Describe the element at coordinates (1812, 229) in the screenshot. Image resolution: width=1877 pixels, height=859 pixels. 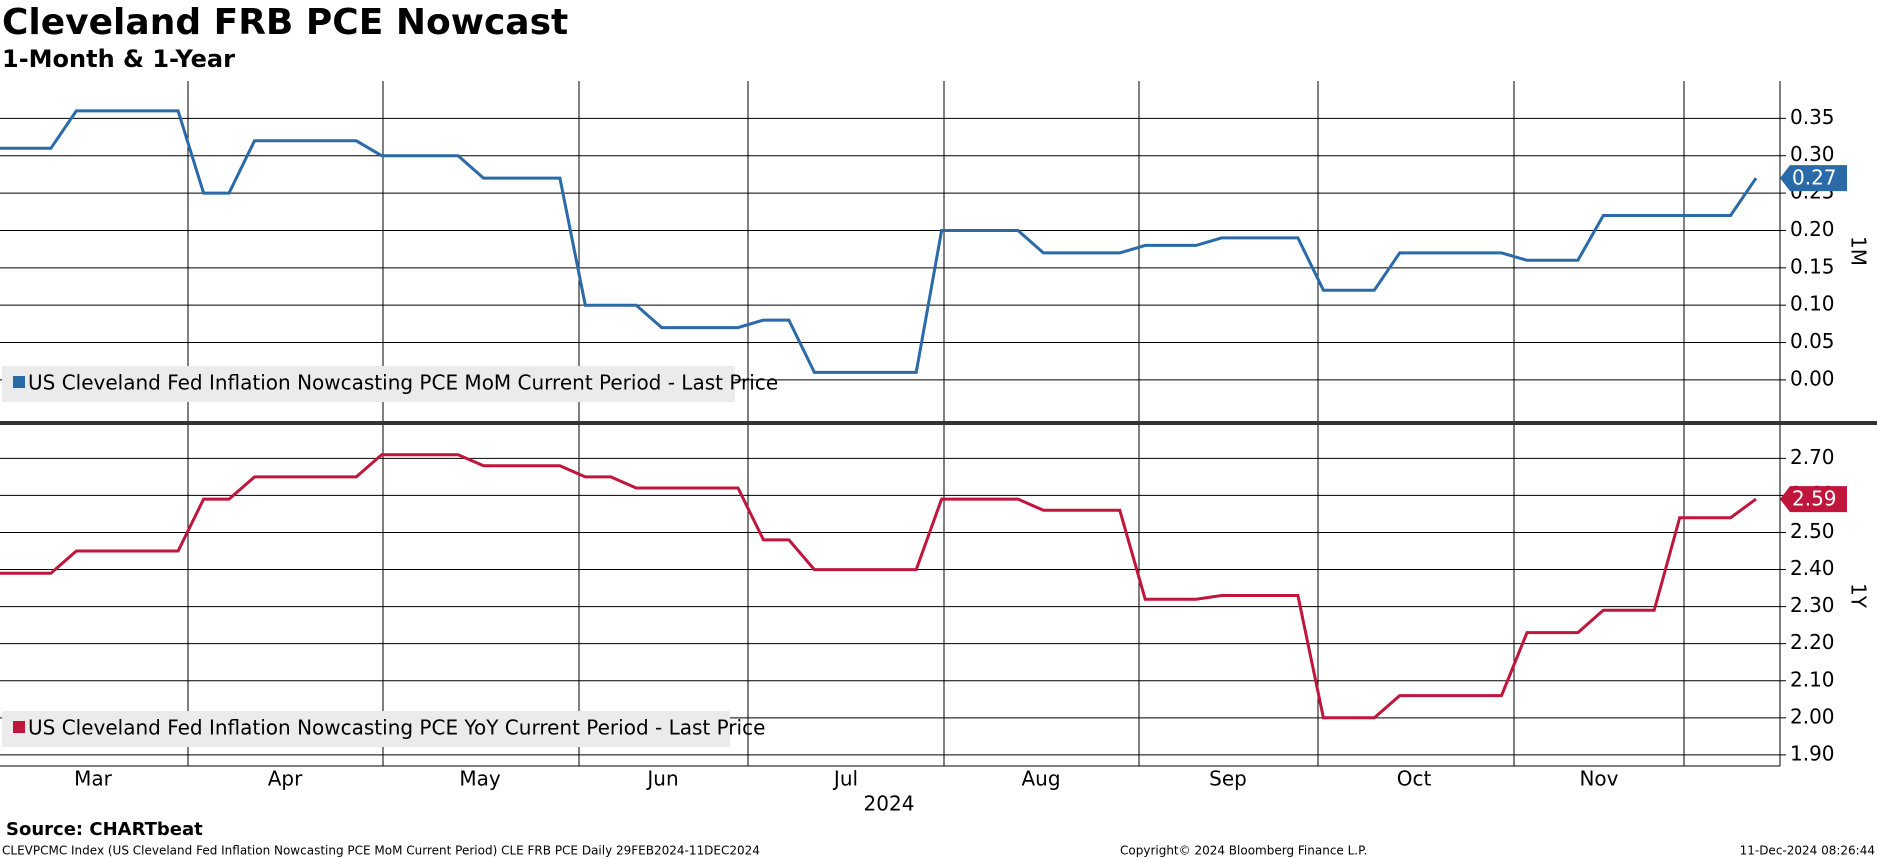
I see `y-tick-label: 0.20` at that location.